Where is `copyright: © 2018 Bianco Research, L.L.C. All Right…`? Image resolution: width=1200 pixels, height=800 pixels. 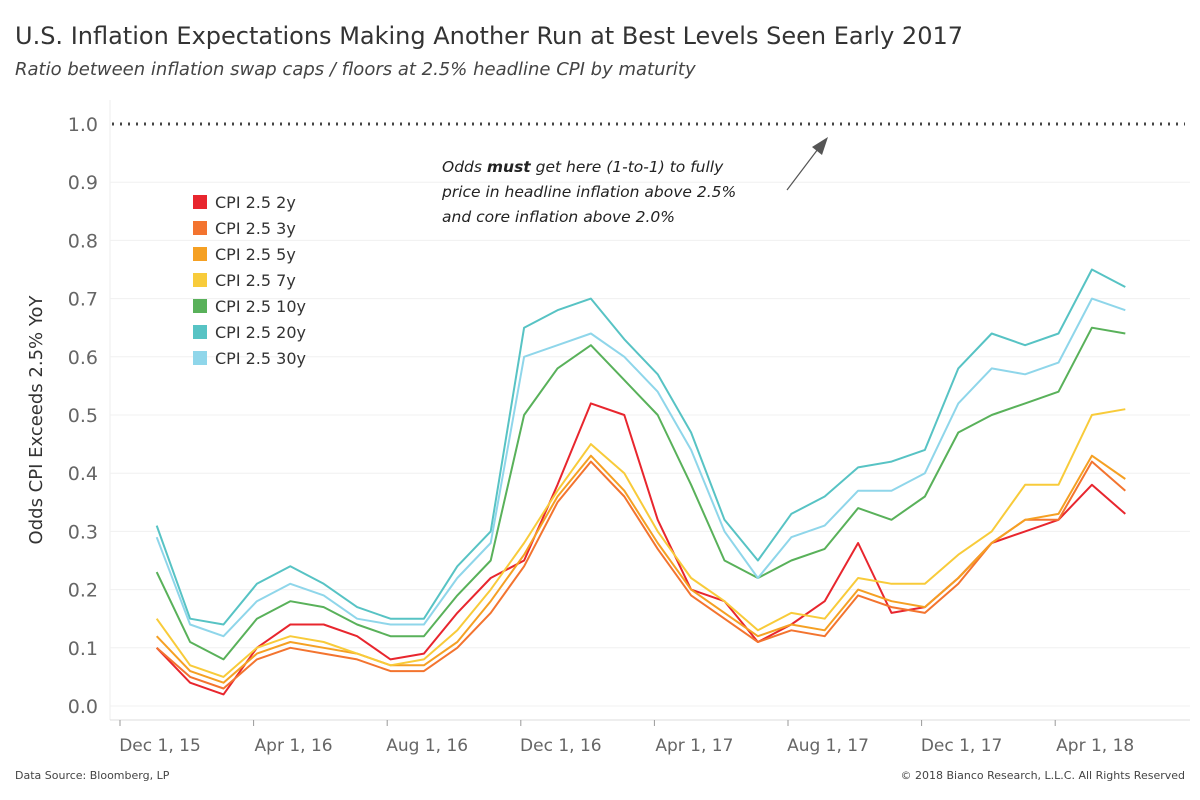
copyright: © 2018 Bianco Research, L.L.C. All Right… is located at coordinates (1042, 775).